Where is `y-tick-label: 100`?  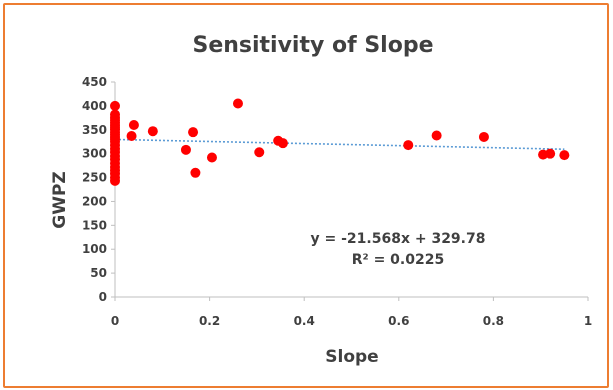 y-tick-label: 100 is located at coordinates (94, 249).